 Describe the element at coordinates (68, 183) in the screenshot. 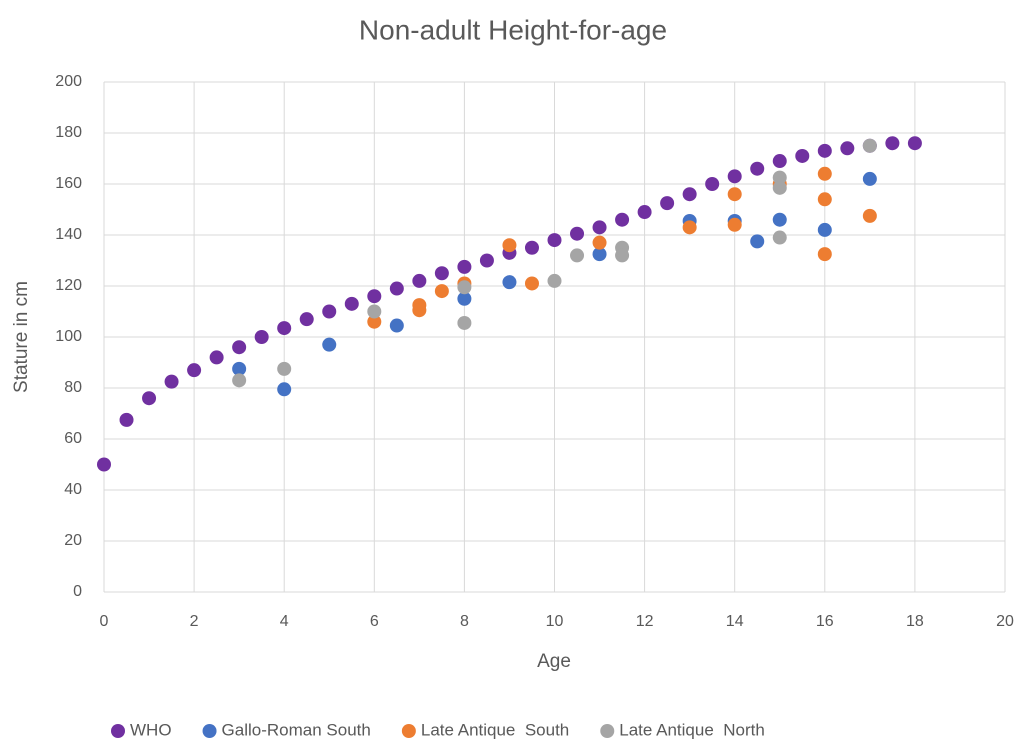

I see `y-tick-label: 160` at that location.